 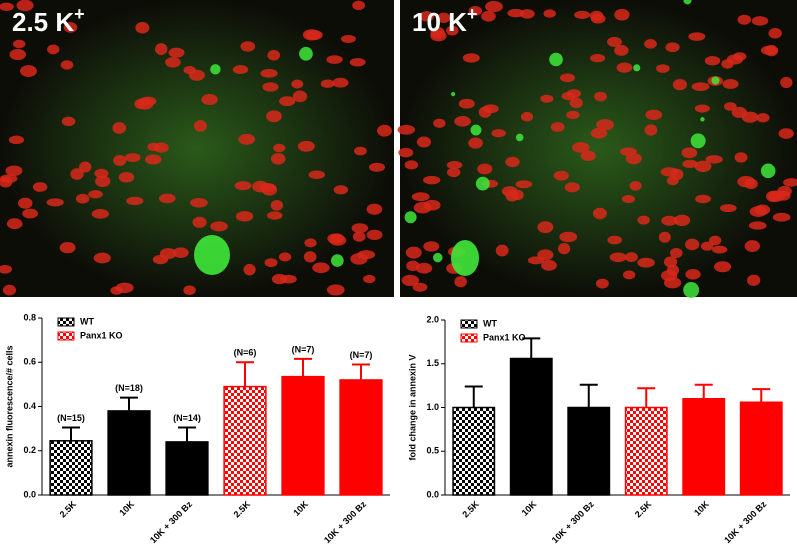 I want to click on y-tick-label: 0.0, so click(x=432, y=494).